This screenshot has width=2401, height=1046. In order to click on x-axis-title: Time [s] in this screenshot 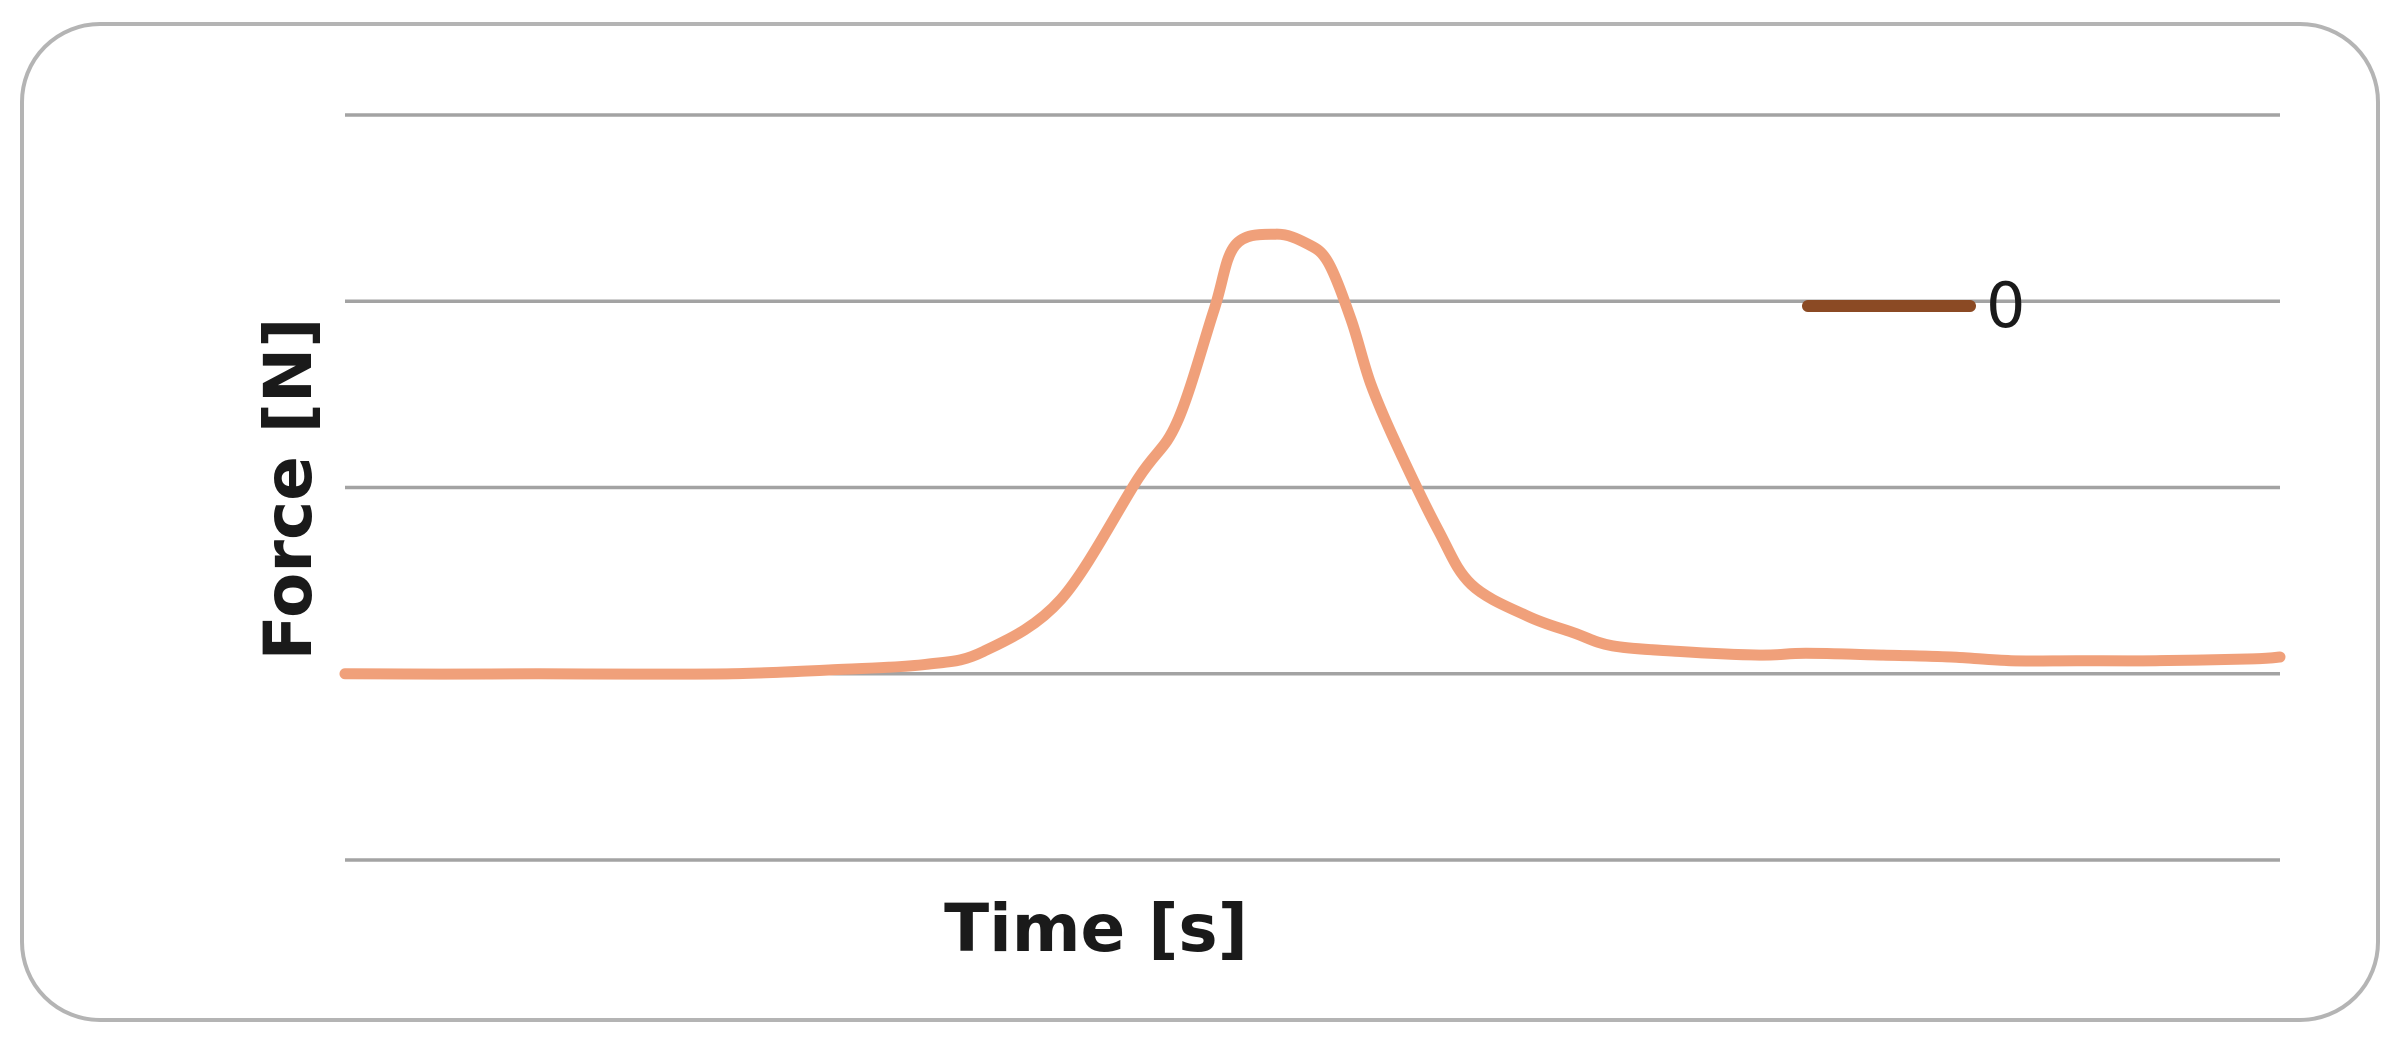, I will do `click(1096, 928)`.